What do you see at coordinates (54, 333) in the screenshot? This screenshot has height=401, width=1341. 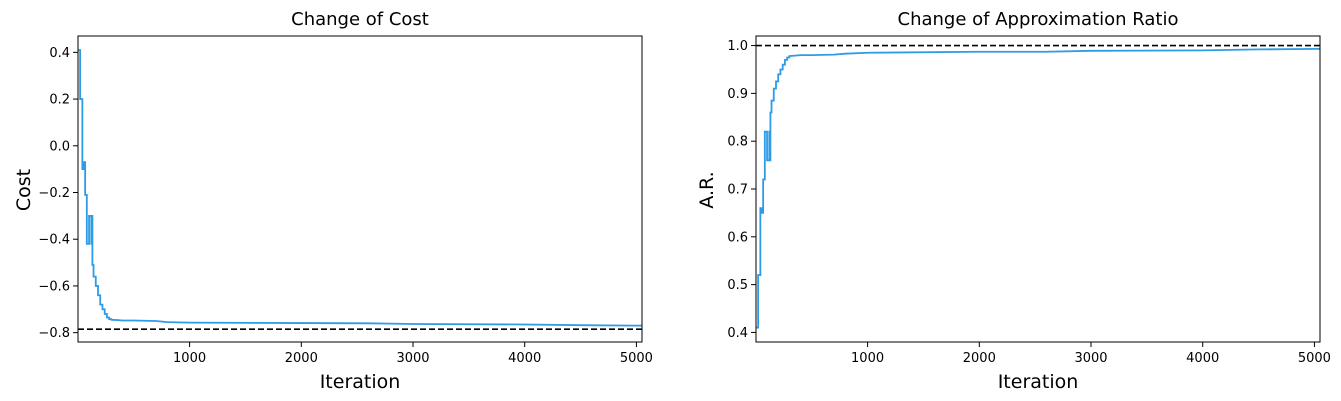 I see `cost-chart-ytick-label: −0.8` at bounding box center [54, 333].